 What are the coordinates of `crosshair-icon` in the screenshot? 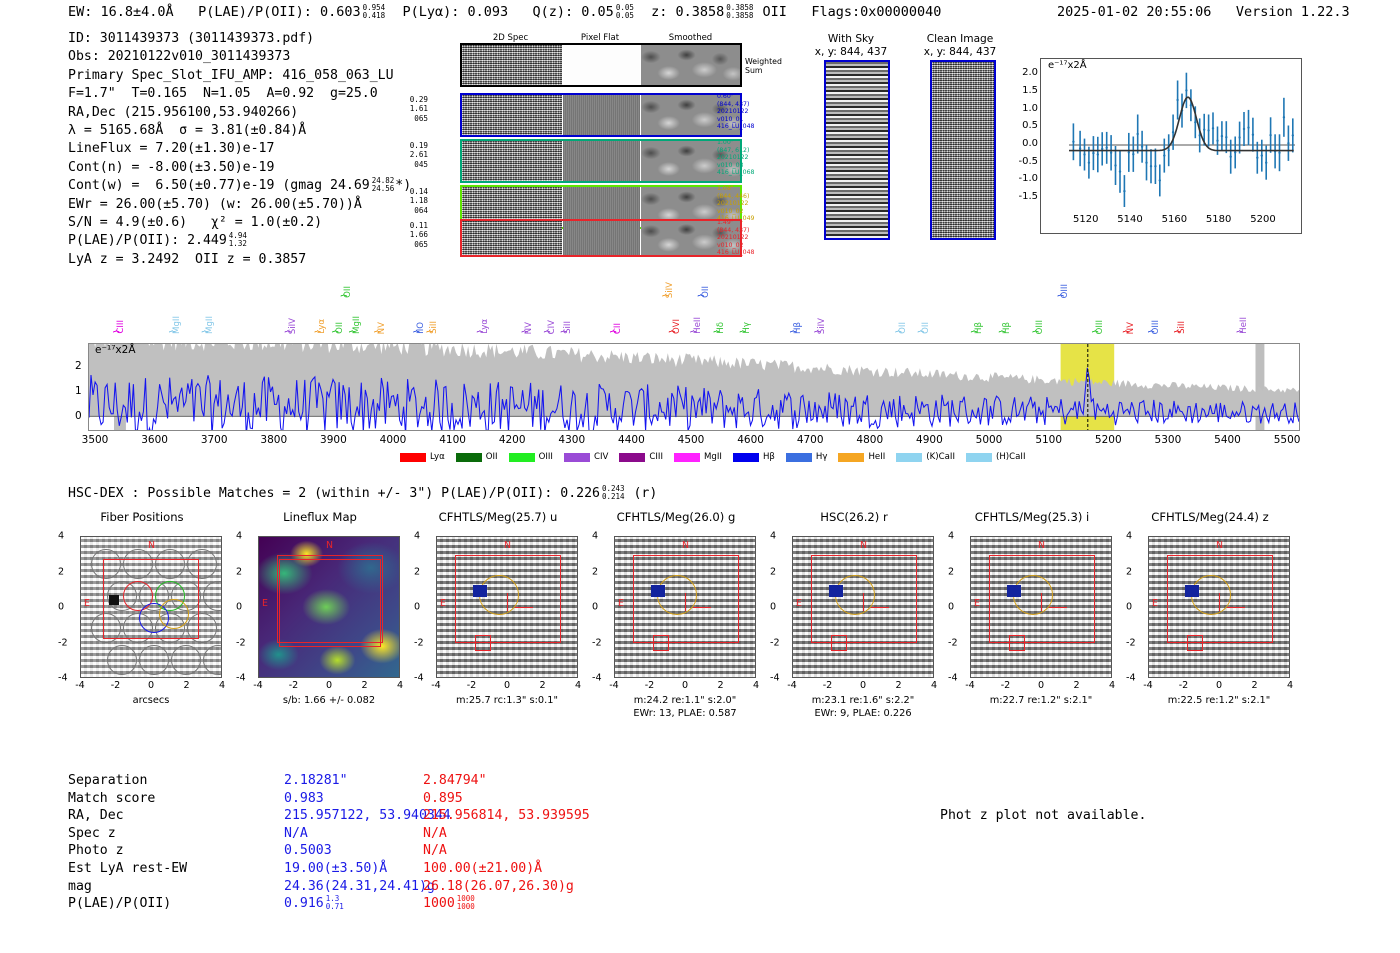 It's located at (1236, 607).